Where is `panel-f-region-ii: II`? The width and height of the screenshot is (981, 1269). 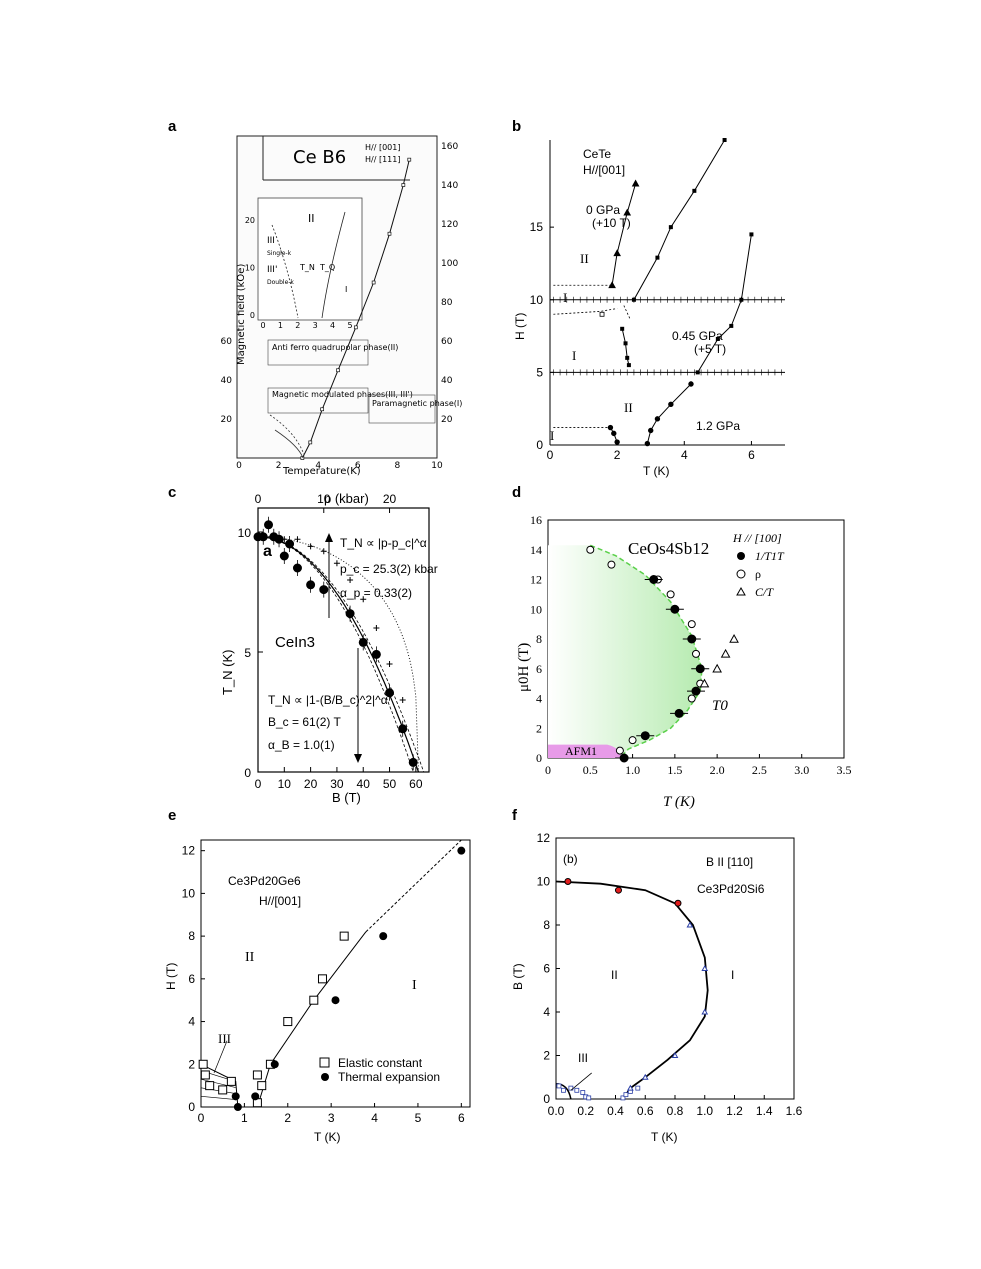 panel-f-region-ii: II is located at coordinates (614, 975).